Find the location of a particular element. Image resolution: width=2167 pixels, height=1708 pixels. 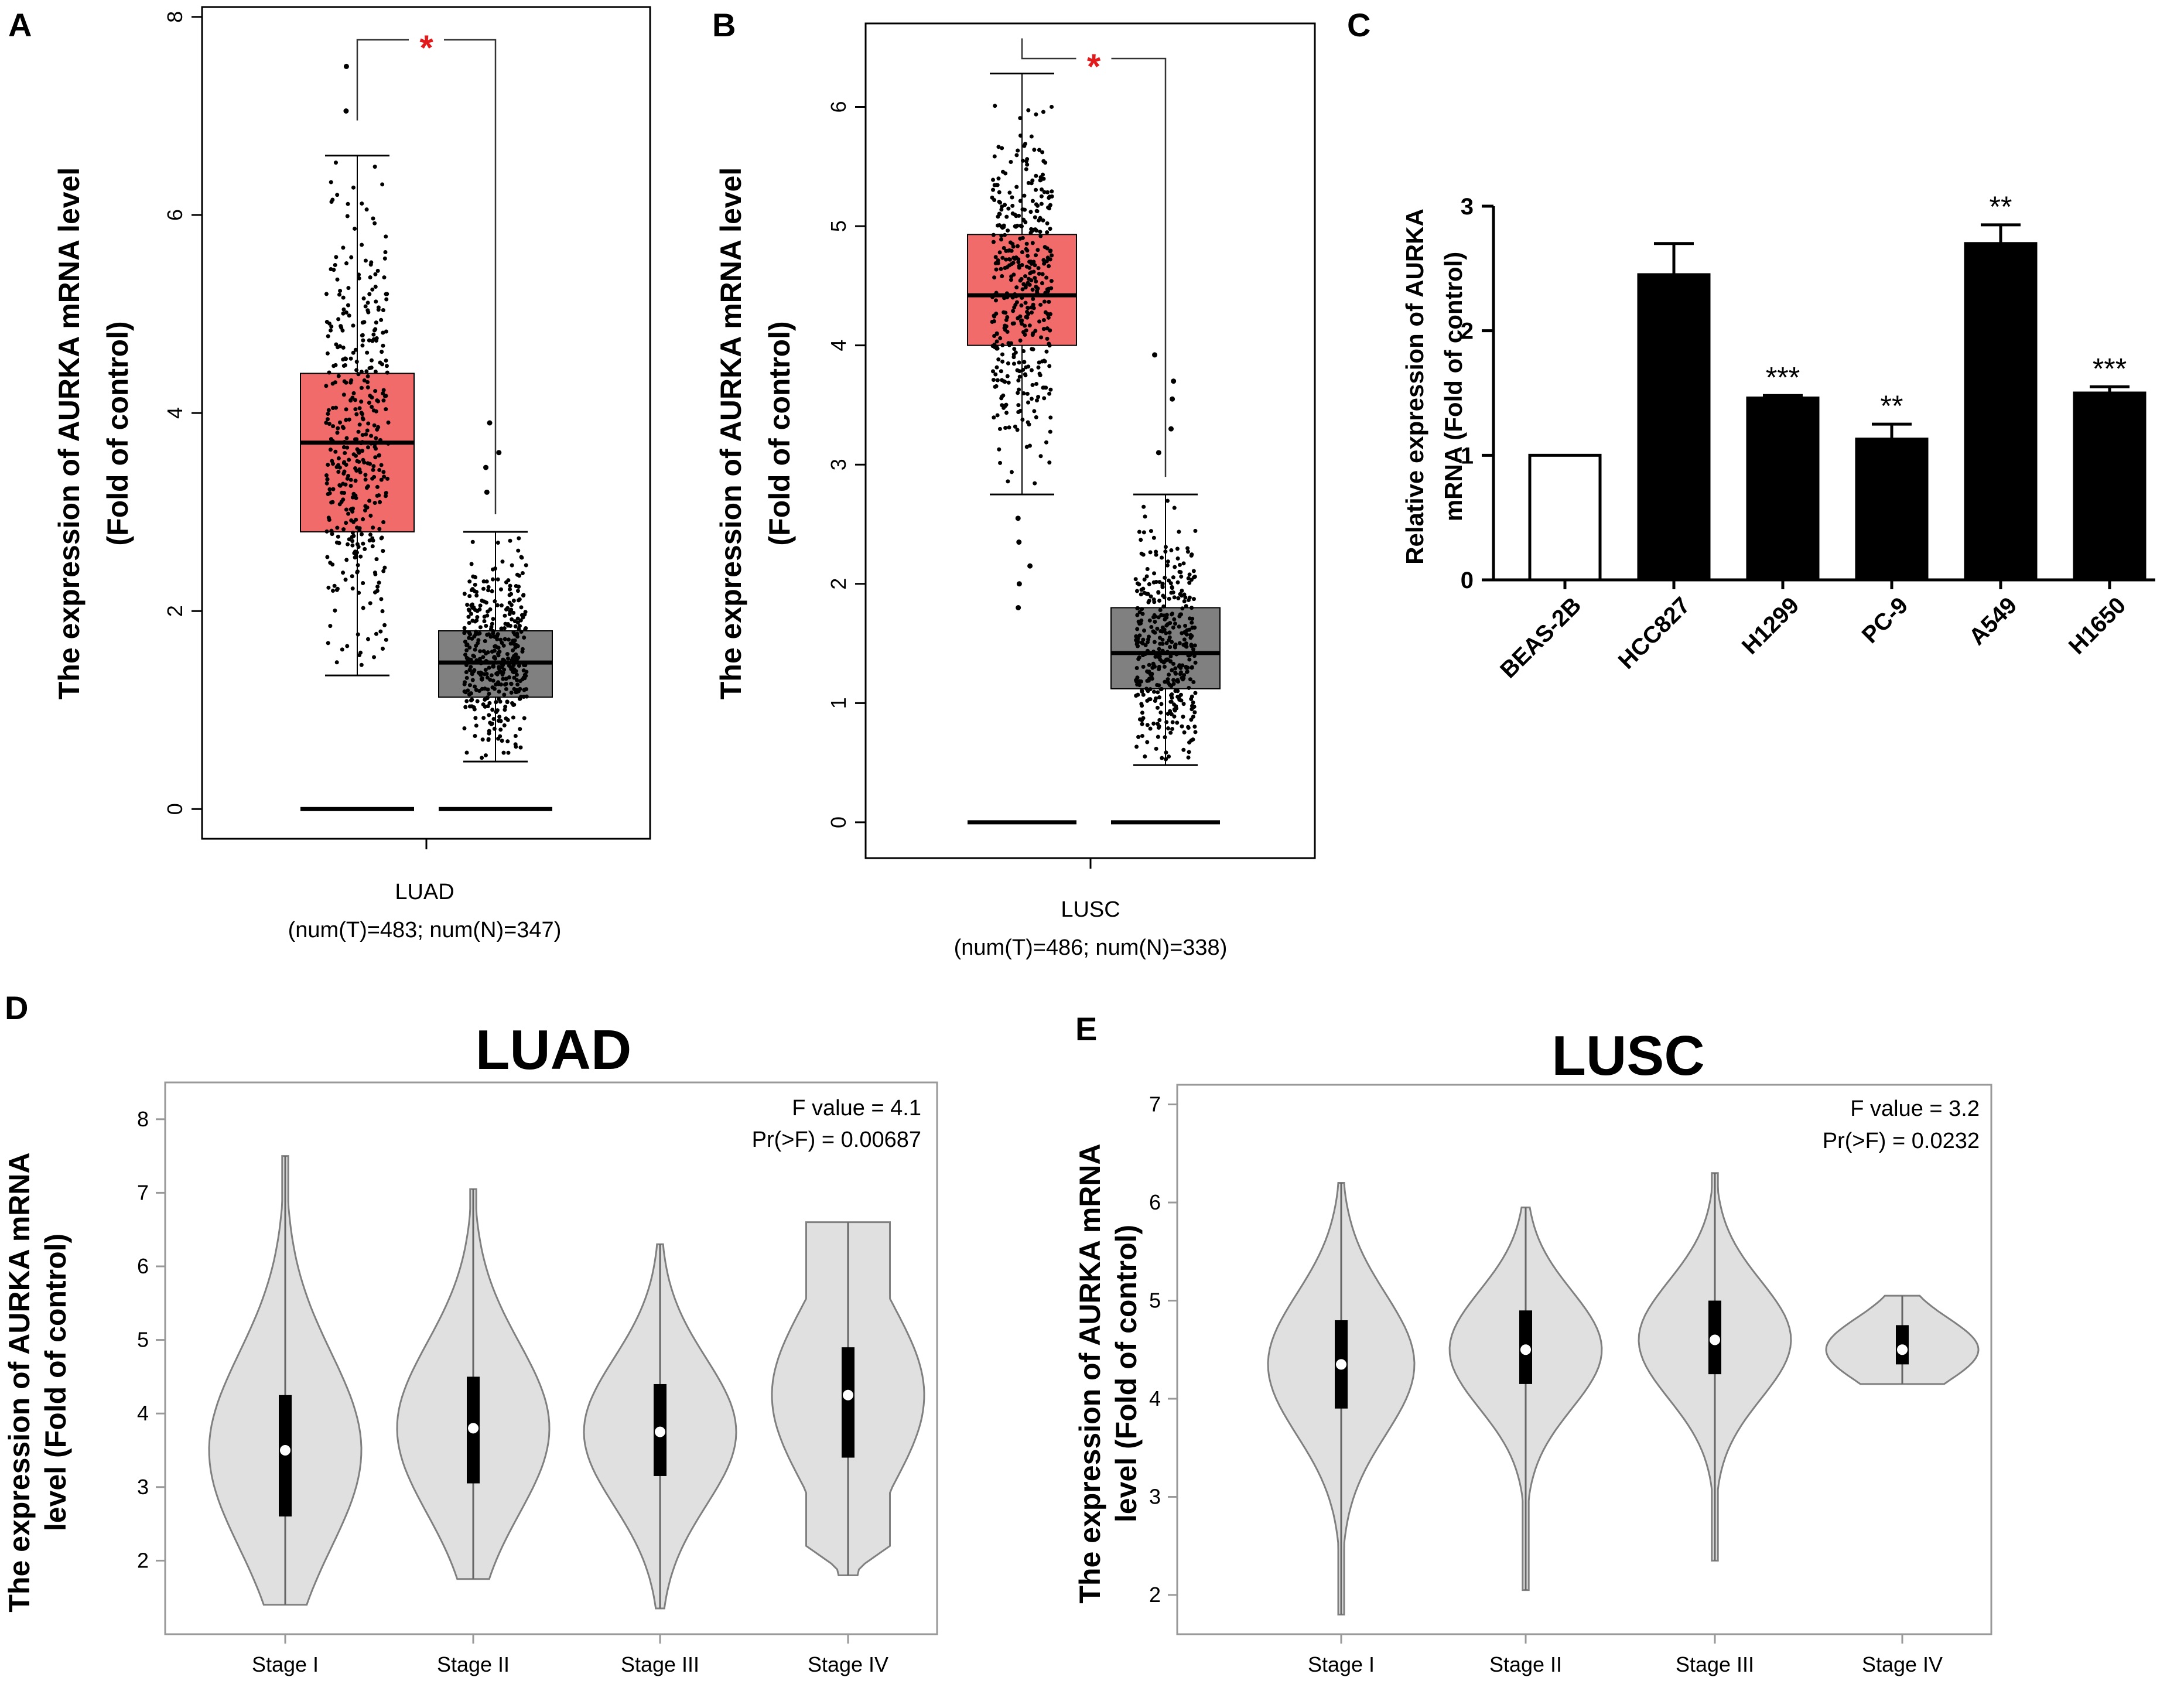

x-tick-label: Stage III is located at coordinates (660, 1664).